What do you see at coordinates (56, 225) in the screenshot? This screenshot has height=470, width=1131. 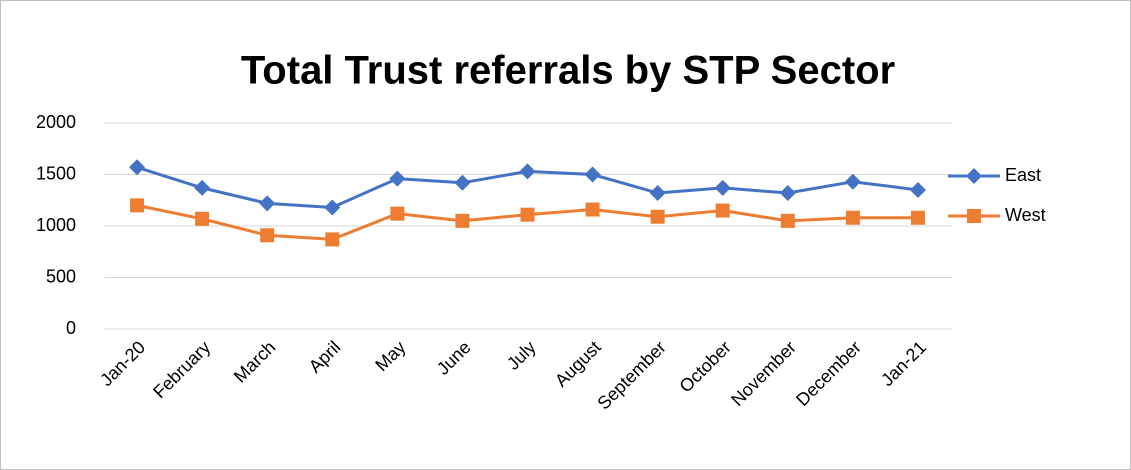 I see `y-tick-label: 1000` at bounding box center [56, 225].